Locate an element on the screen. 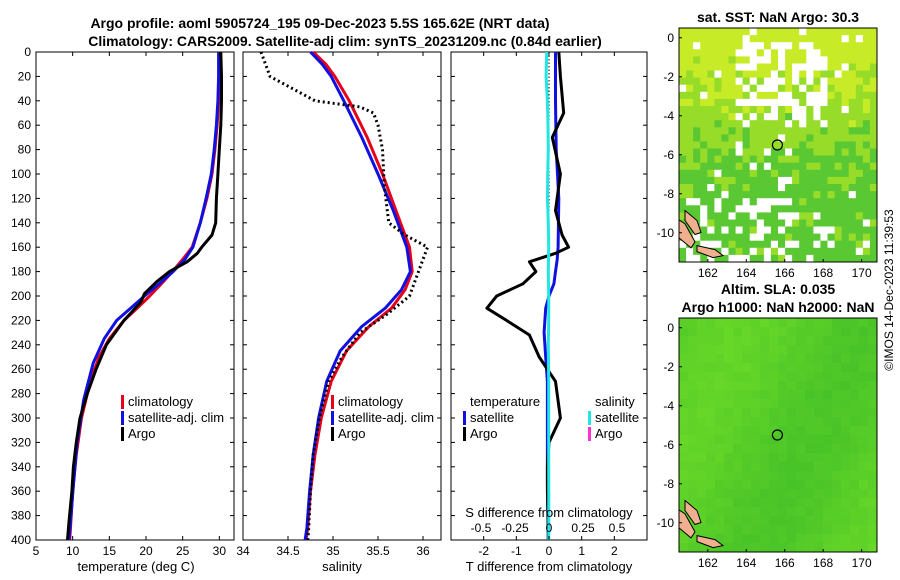  map-y-tick-label: -10 is located at coordinates (666, 523).